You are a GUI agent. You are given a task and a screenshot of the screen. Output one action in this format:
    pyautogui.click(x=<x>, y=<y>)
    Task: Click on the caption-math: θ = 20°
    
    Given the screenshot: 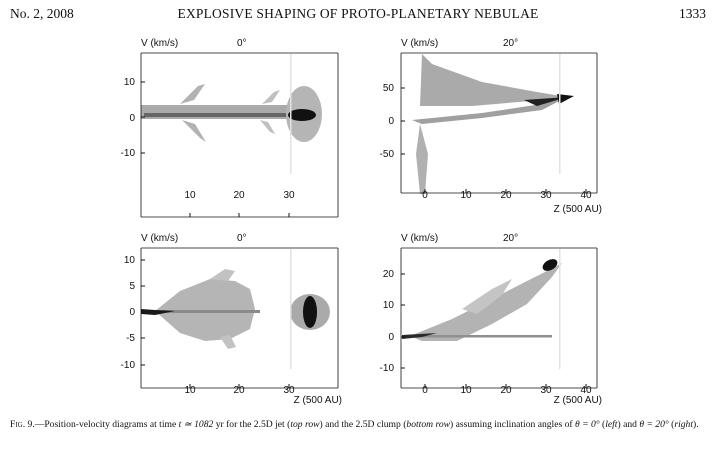 What is the action you would take?
    pyautogui.click(x=654, y=424)
    